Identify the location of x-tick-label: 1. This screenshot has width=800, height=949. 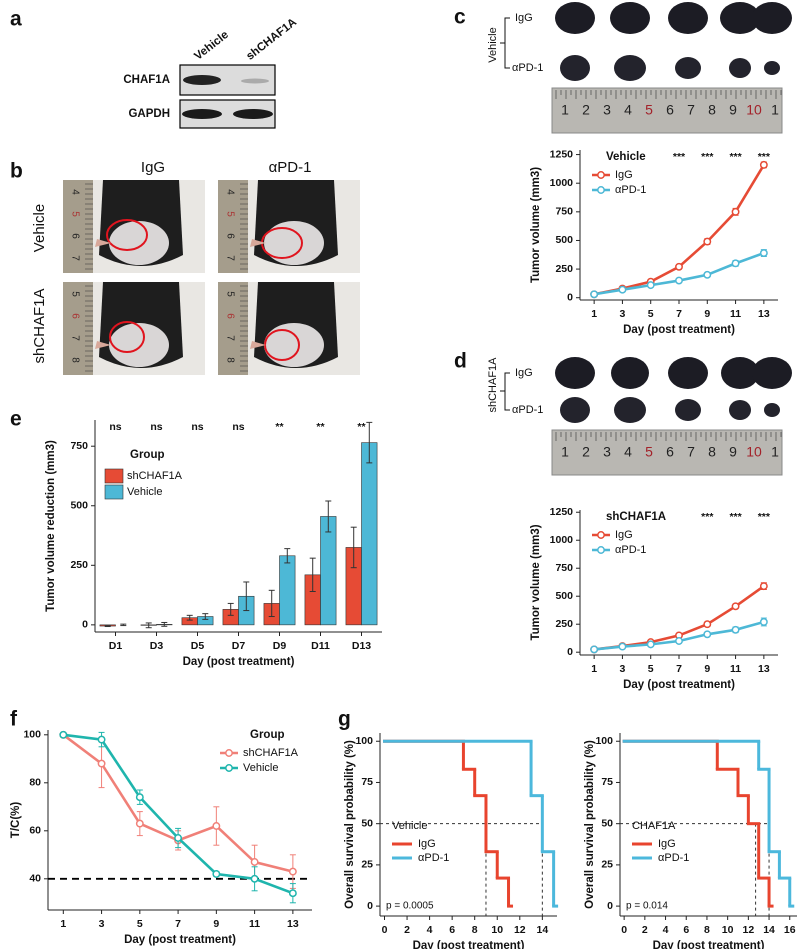
(63, 924).